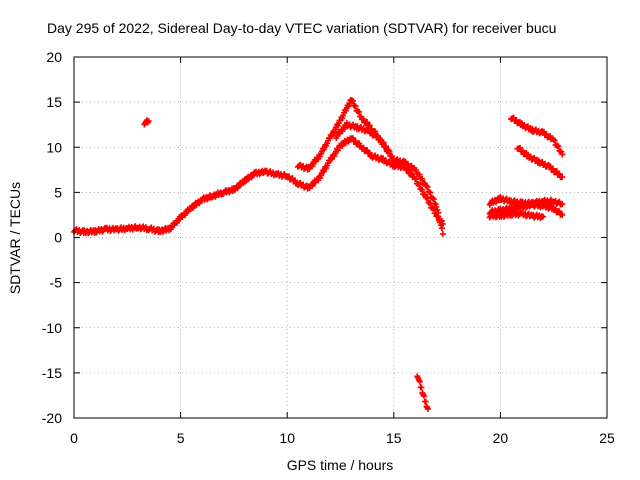 This screenshot has height=480, width=640. Describe the element at coordinates (74, 438) in the screenshot. I see `x-tick-label: 0` at that location.